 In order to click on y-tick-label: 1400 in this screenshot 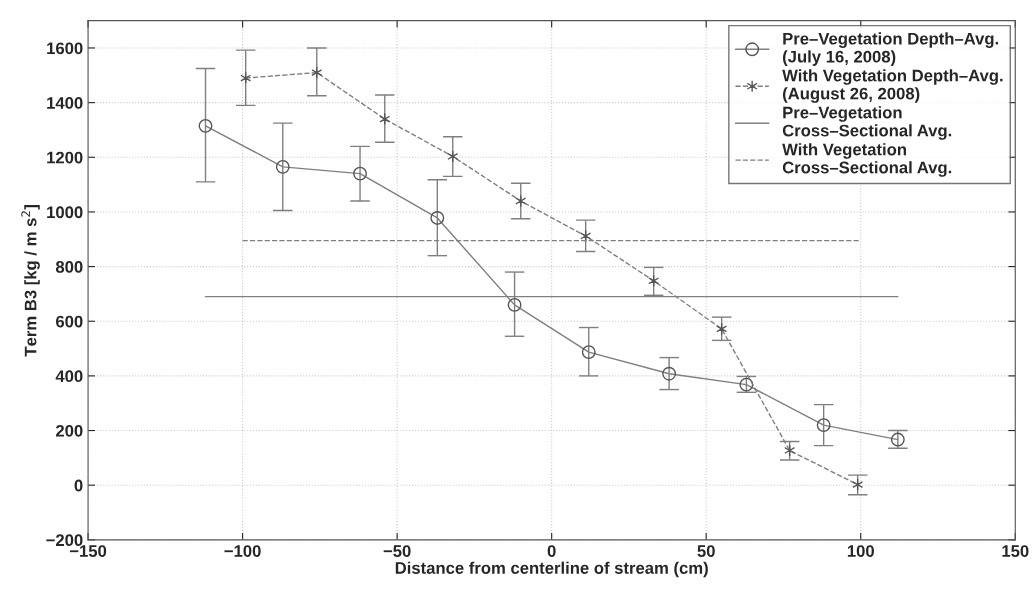, I will do `click(65, 103)`.